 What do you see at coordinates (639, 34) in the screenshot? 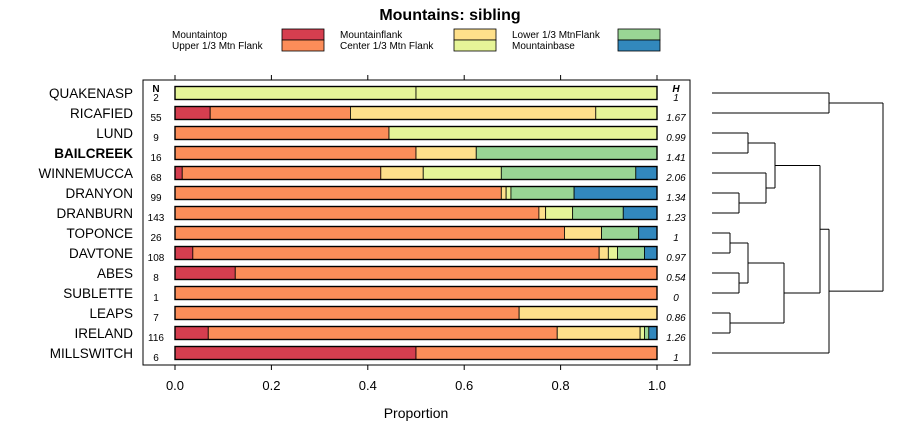
I see `legend-swatch-lower-1-3-mtnflank` at bounding box center [639, 34].